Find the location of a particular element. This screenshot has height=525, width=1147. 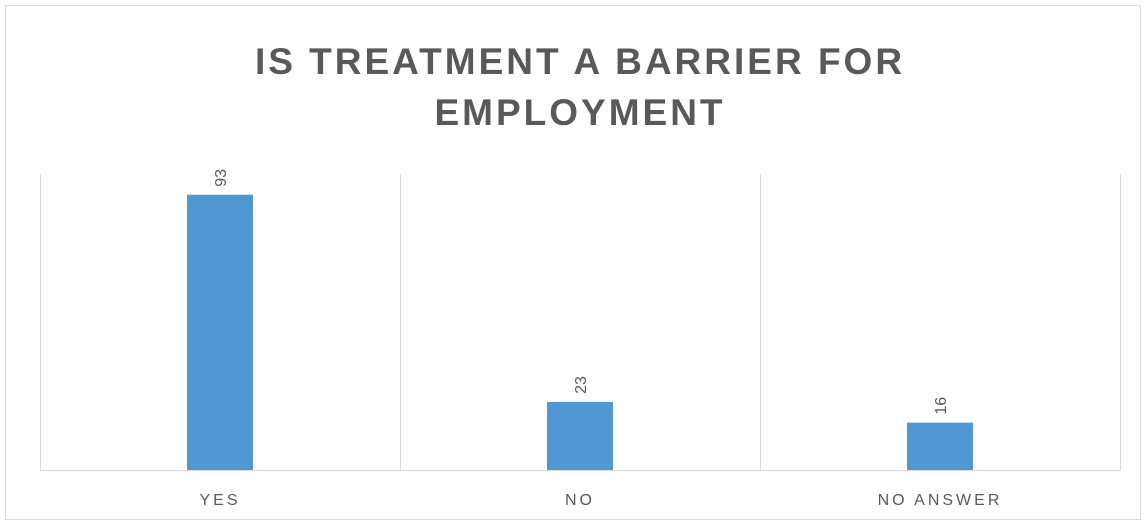

x-tick-label-yes: YES is located at coordinates (219, 500).